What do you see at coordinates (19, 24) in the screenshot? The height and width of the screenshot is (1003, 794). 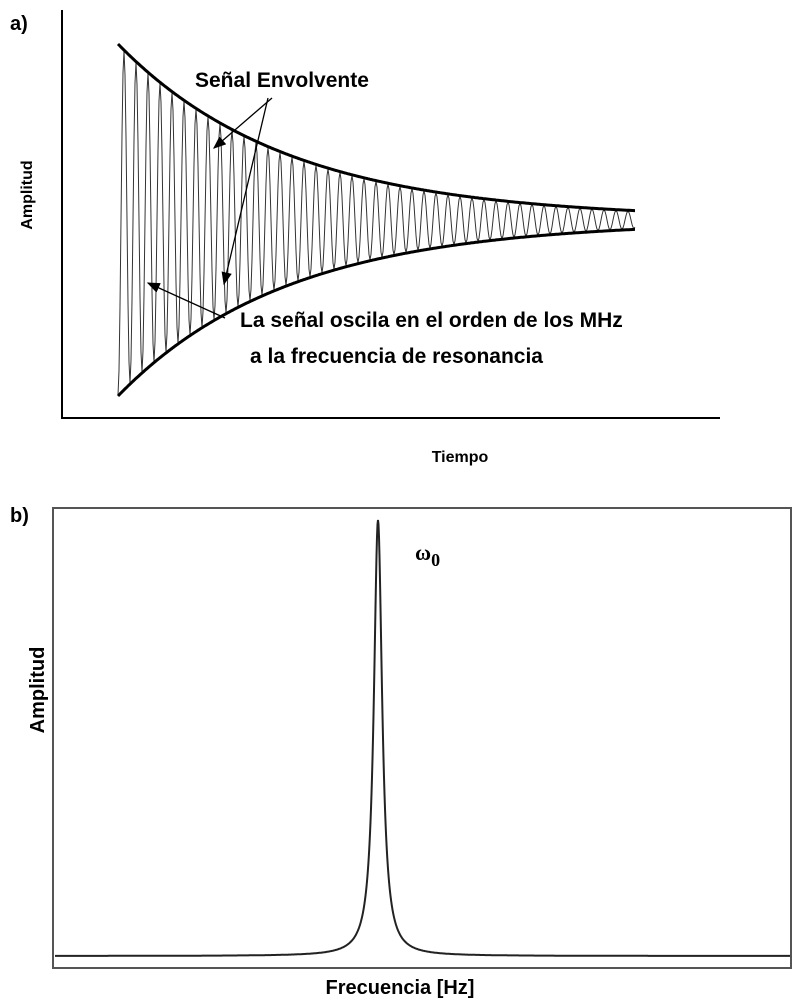 I see `panel-label: a)` at bounding box center [19, 24].